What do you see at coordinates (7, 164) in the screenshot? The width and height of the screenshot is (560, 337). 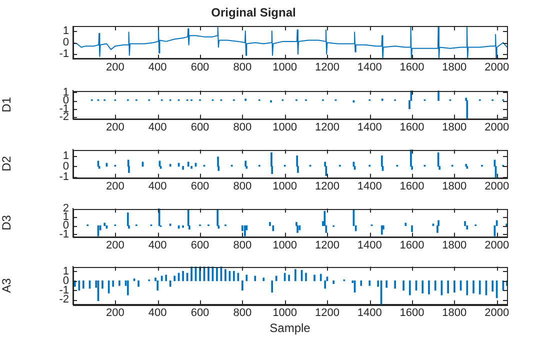 I see `y-axis-title: D2` at bounding box center [7, 164].